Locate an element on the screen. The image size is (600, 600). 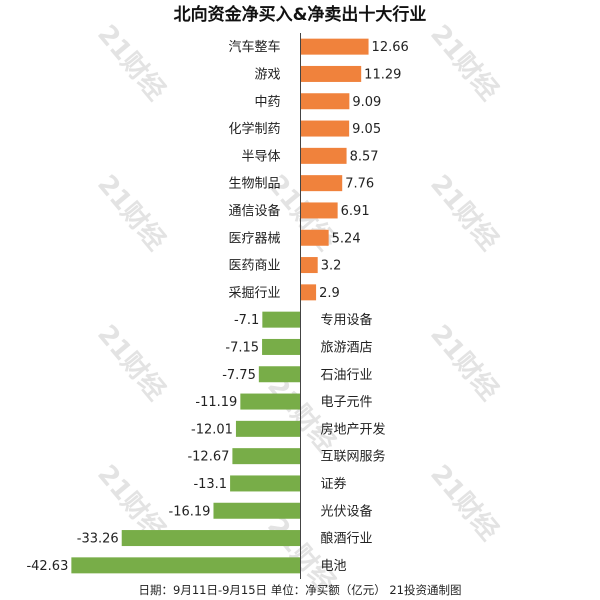
data-label: -13.1 is located at coordinates (210, 484).